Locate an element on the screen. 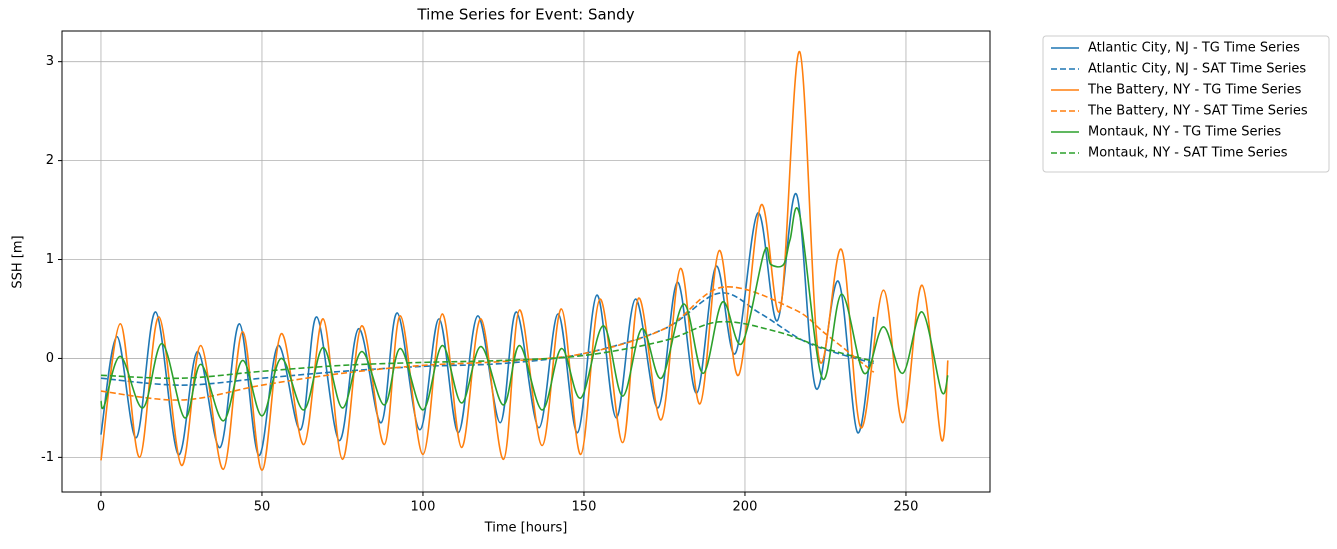  x-tick-label: 0 is located at coordinates (101, 507).